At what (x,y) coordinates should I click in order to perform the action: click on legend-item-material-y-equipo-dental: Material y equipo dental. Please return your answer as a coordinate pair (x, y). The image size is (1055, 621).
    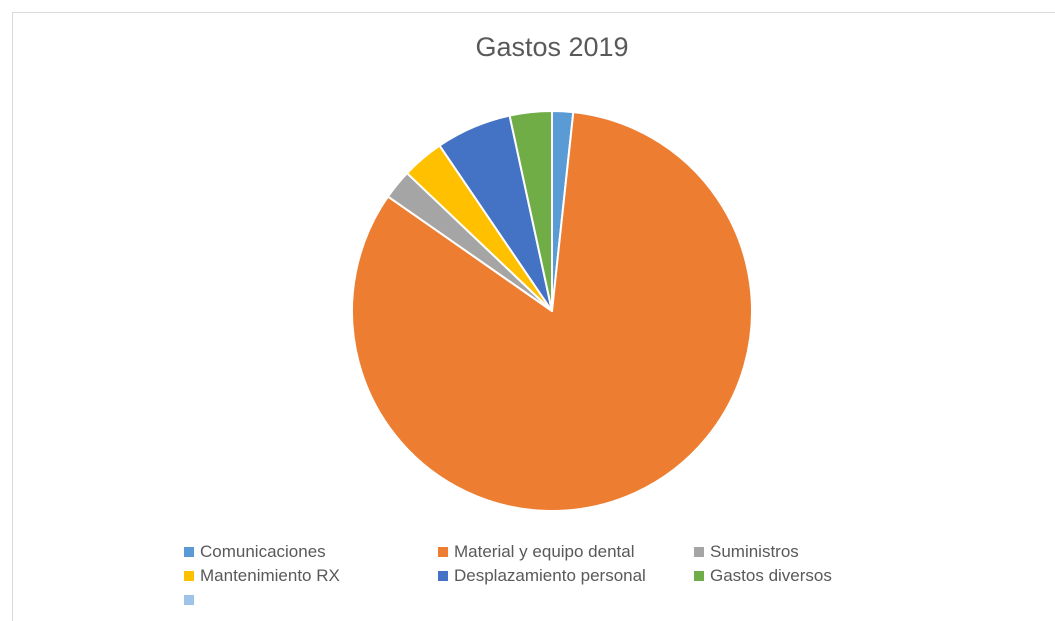
    Looking at the image, I should click on (566, 552).